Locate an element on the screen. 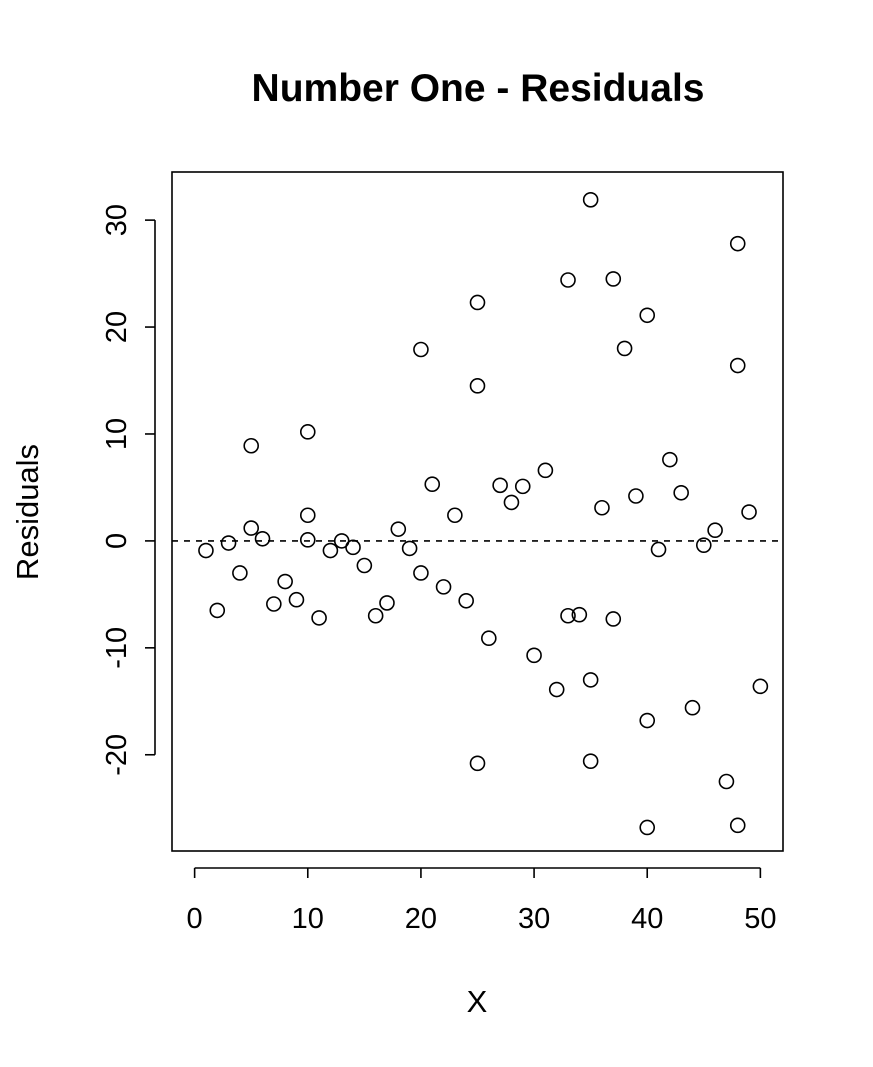 The height and width of the screenshot is (1067, 873). y-axis-label: Residuals is located at coordinates (27, 512).